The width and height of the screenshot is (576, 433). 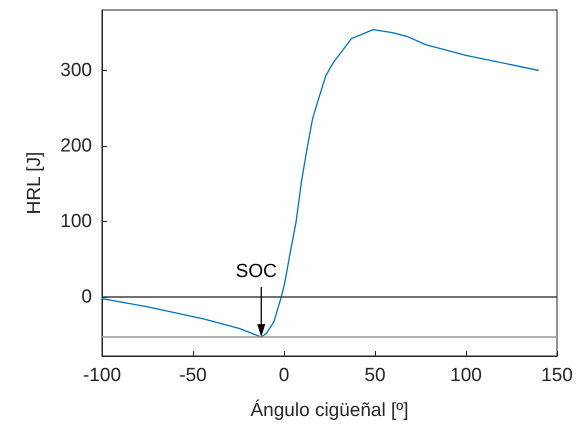 What do you see at coordinates (557, 375) in the screenshot?
I see `x-tick-label: 150` at bounding box center [557, 375].